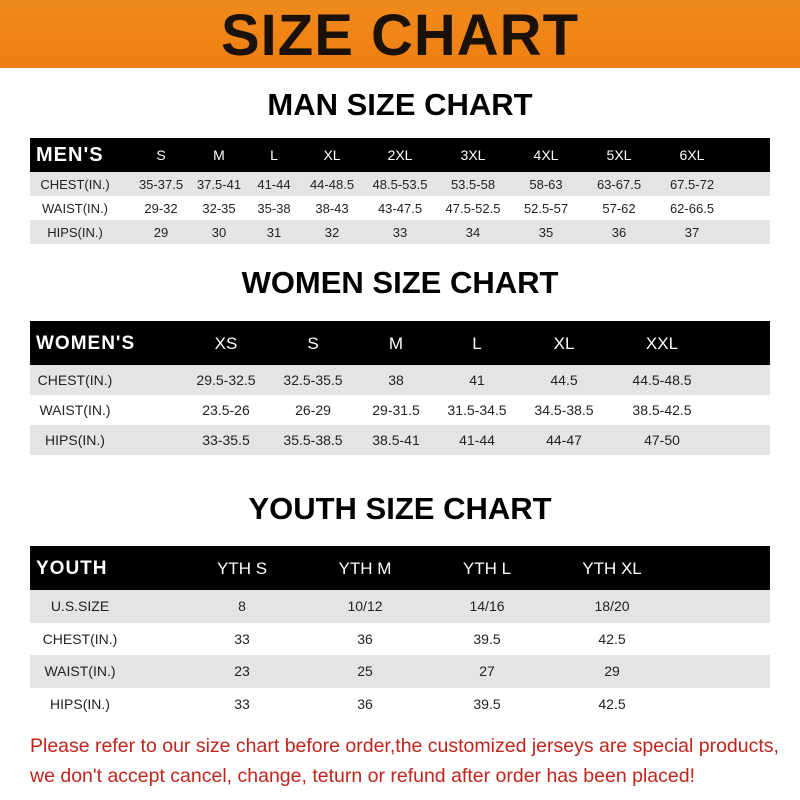 This screenshot has height=800, width=800. What do you see at coordinates (86, 343) in the screenshot?
I see `header-label: WOMEN'S` at bounding box center [86, 343].